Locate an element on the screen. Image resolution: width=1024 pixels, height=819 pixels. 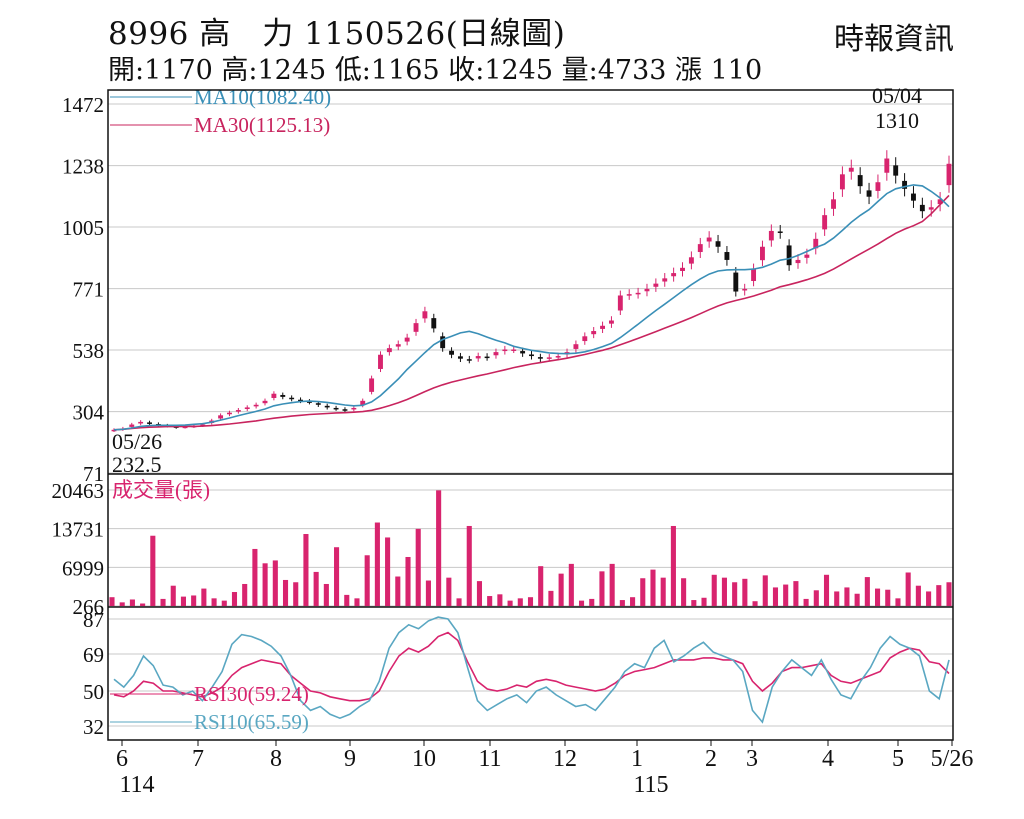
price-tick-label: 304 is located at coordinates (89, 413).